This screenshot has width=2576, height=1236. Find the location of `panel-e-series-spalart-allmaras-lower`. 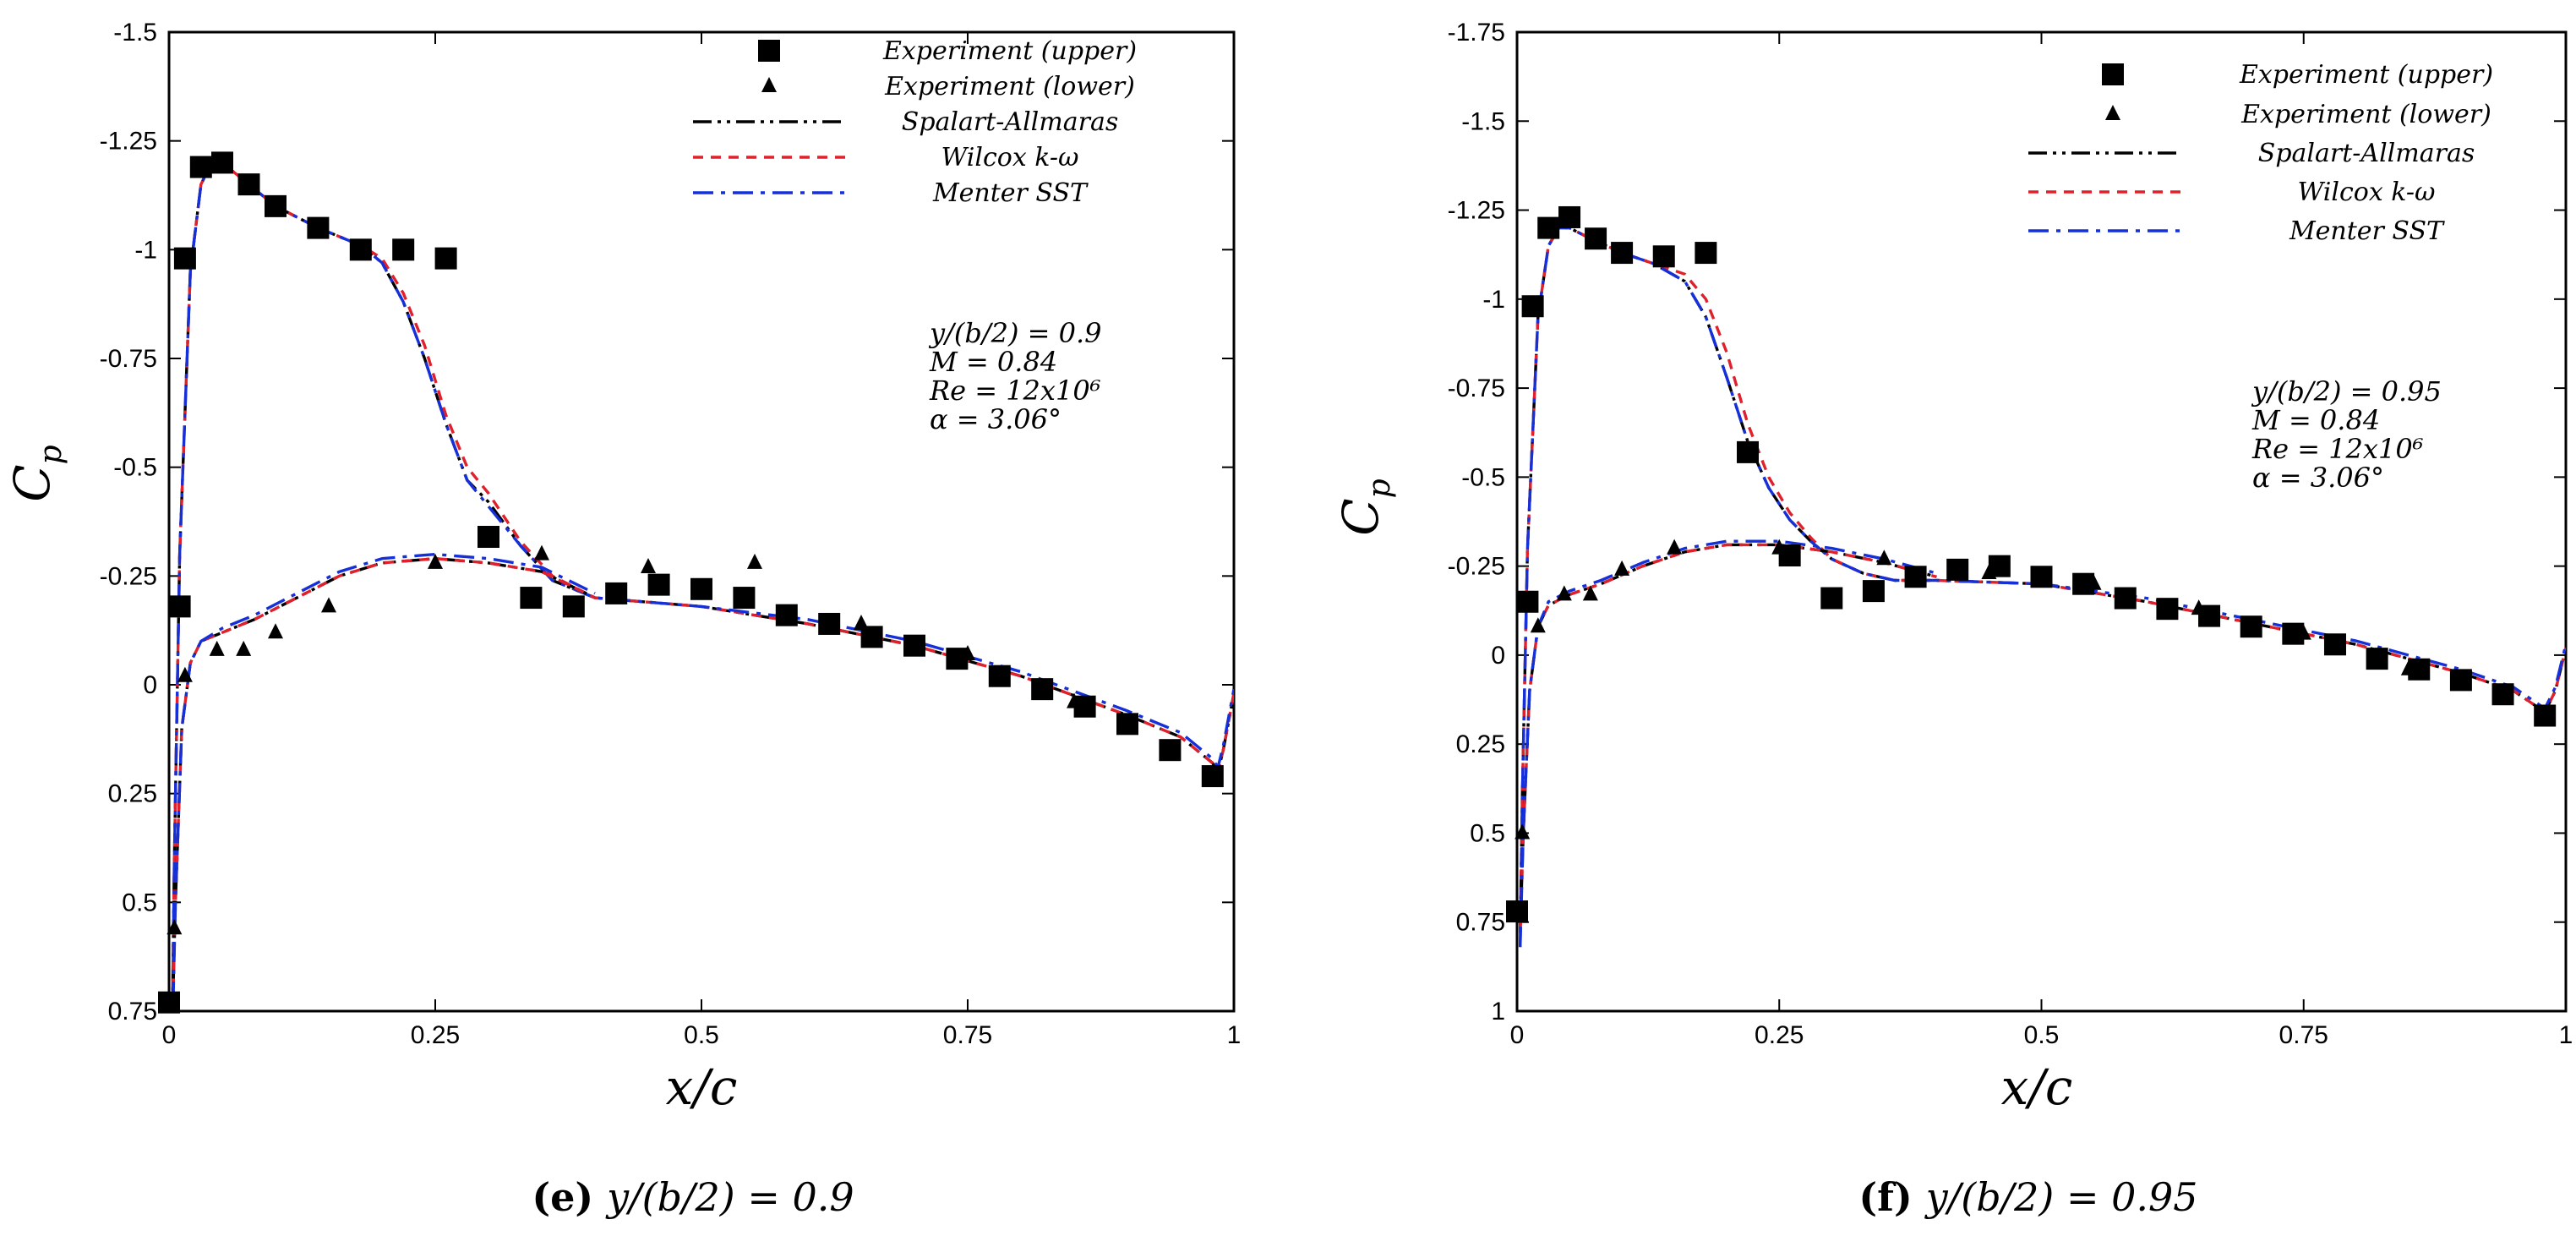

panel-e-series-spalart-allmaras-lower is located at coordinates (383, 784).